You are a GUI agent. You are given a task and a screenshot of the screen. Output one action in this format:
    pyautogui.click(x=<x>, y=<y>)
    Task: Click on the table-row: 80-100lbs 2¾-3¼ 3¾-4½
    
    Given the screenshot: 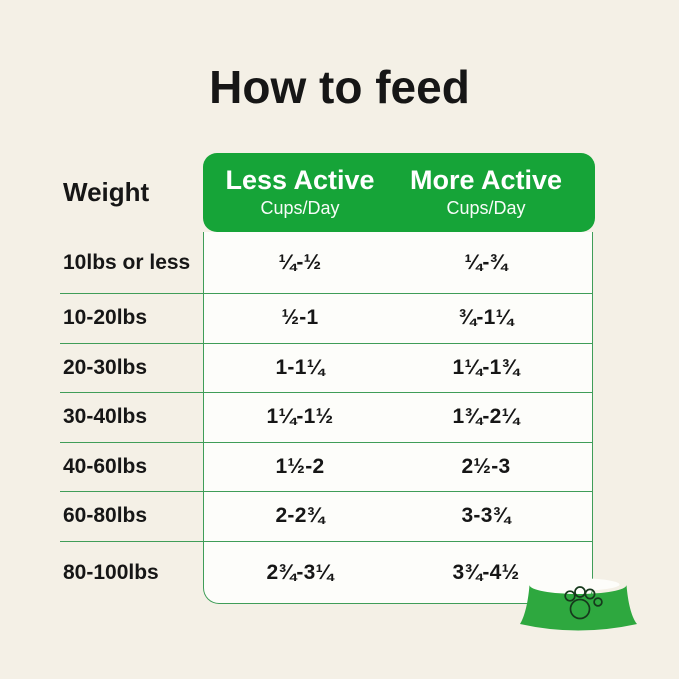 What is the action you would take?
    pyautogui.click(x=326, y=573)
    